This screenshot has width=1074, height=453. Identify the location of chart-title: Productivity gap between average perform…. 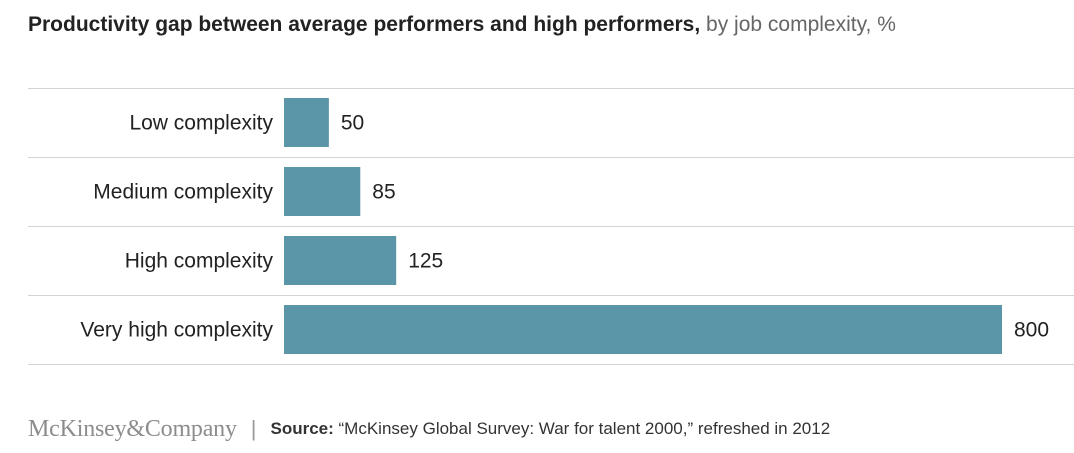
(462, 25).